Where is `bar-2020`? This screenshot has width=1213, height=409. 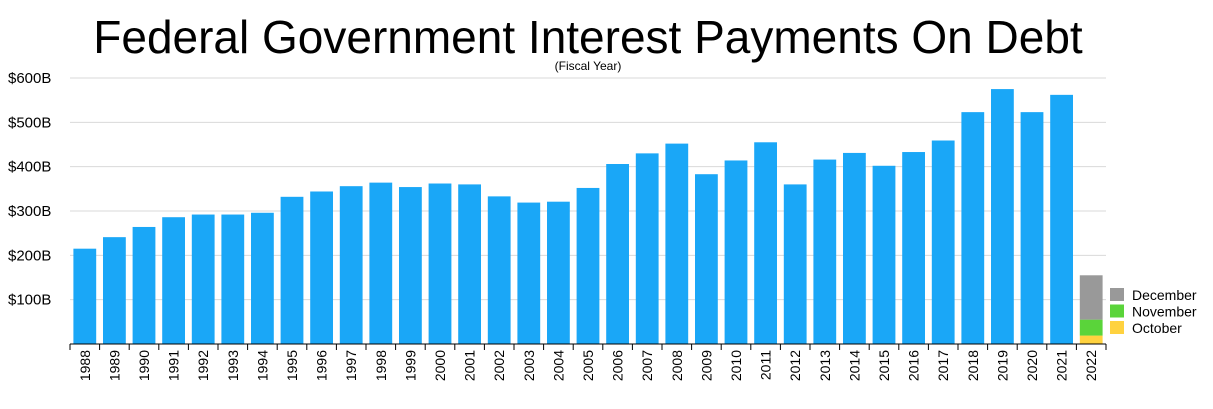
bar-2020 is located at coordinates (1032, 228).